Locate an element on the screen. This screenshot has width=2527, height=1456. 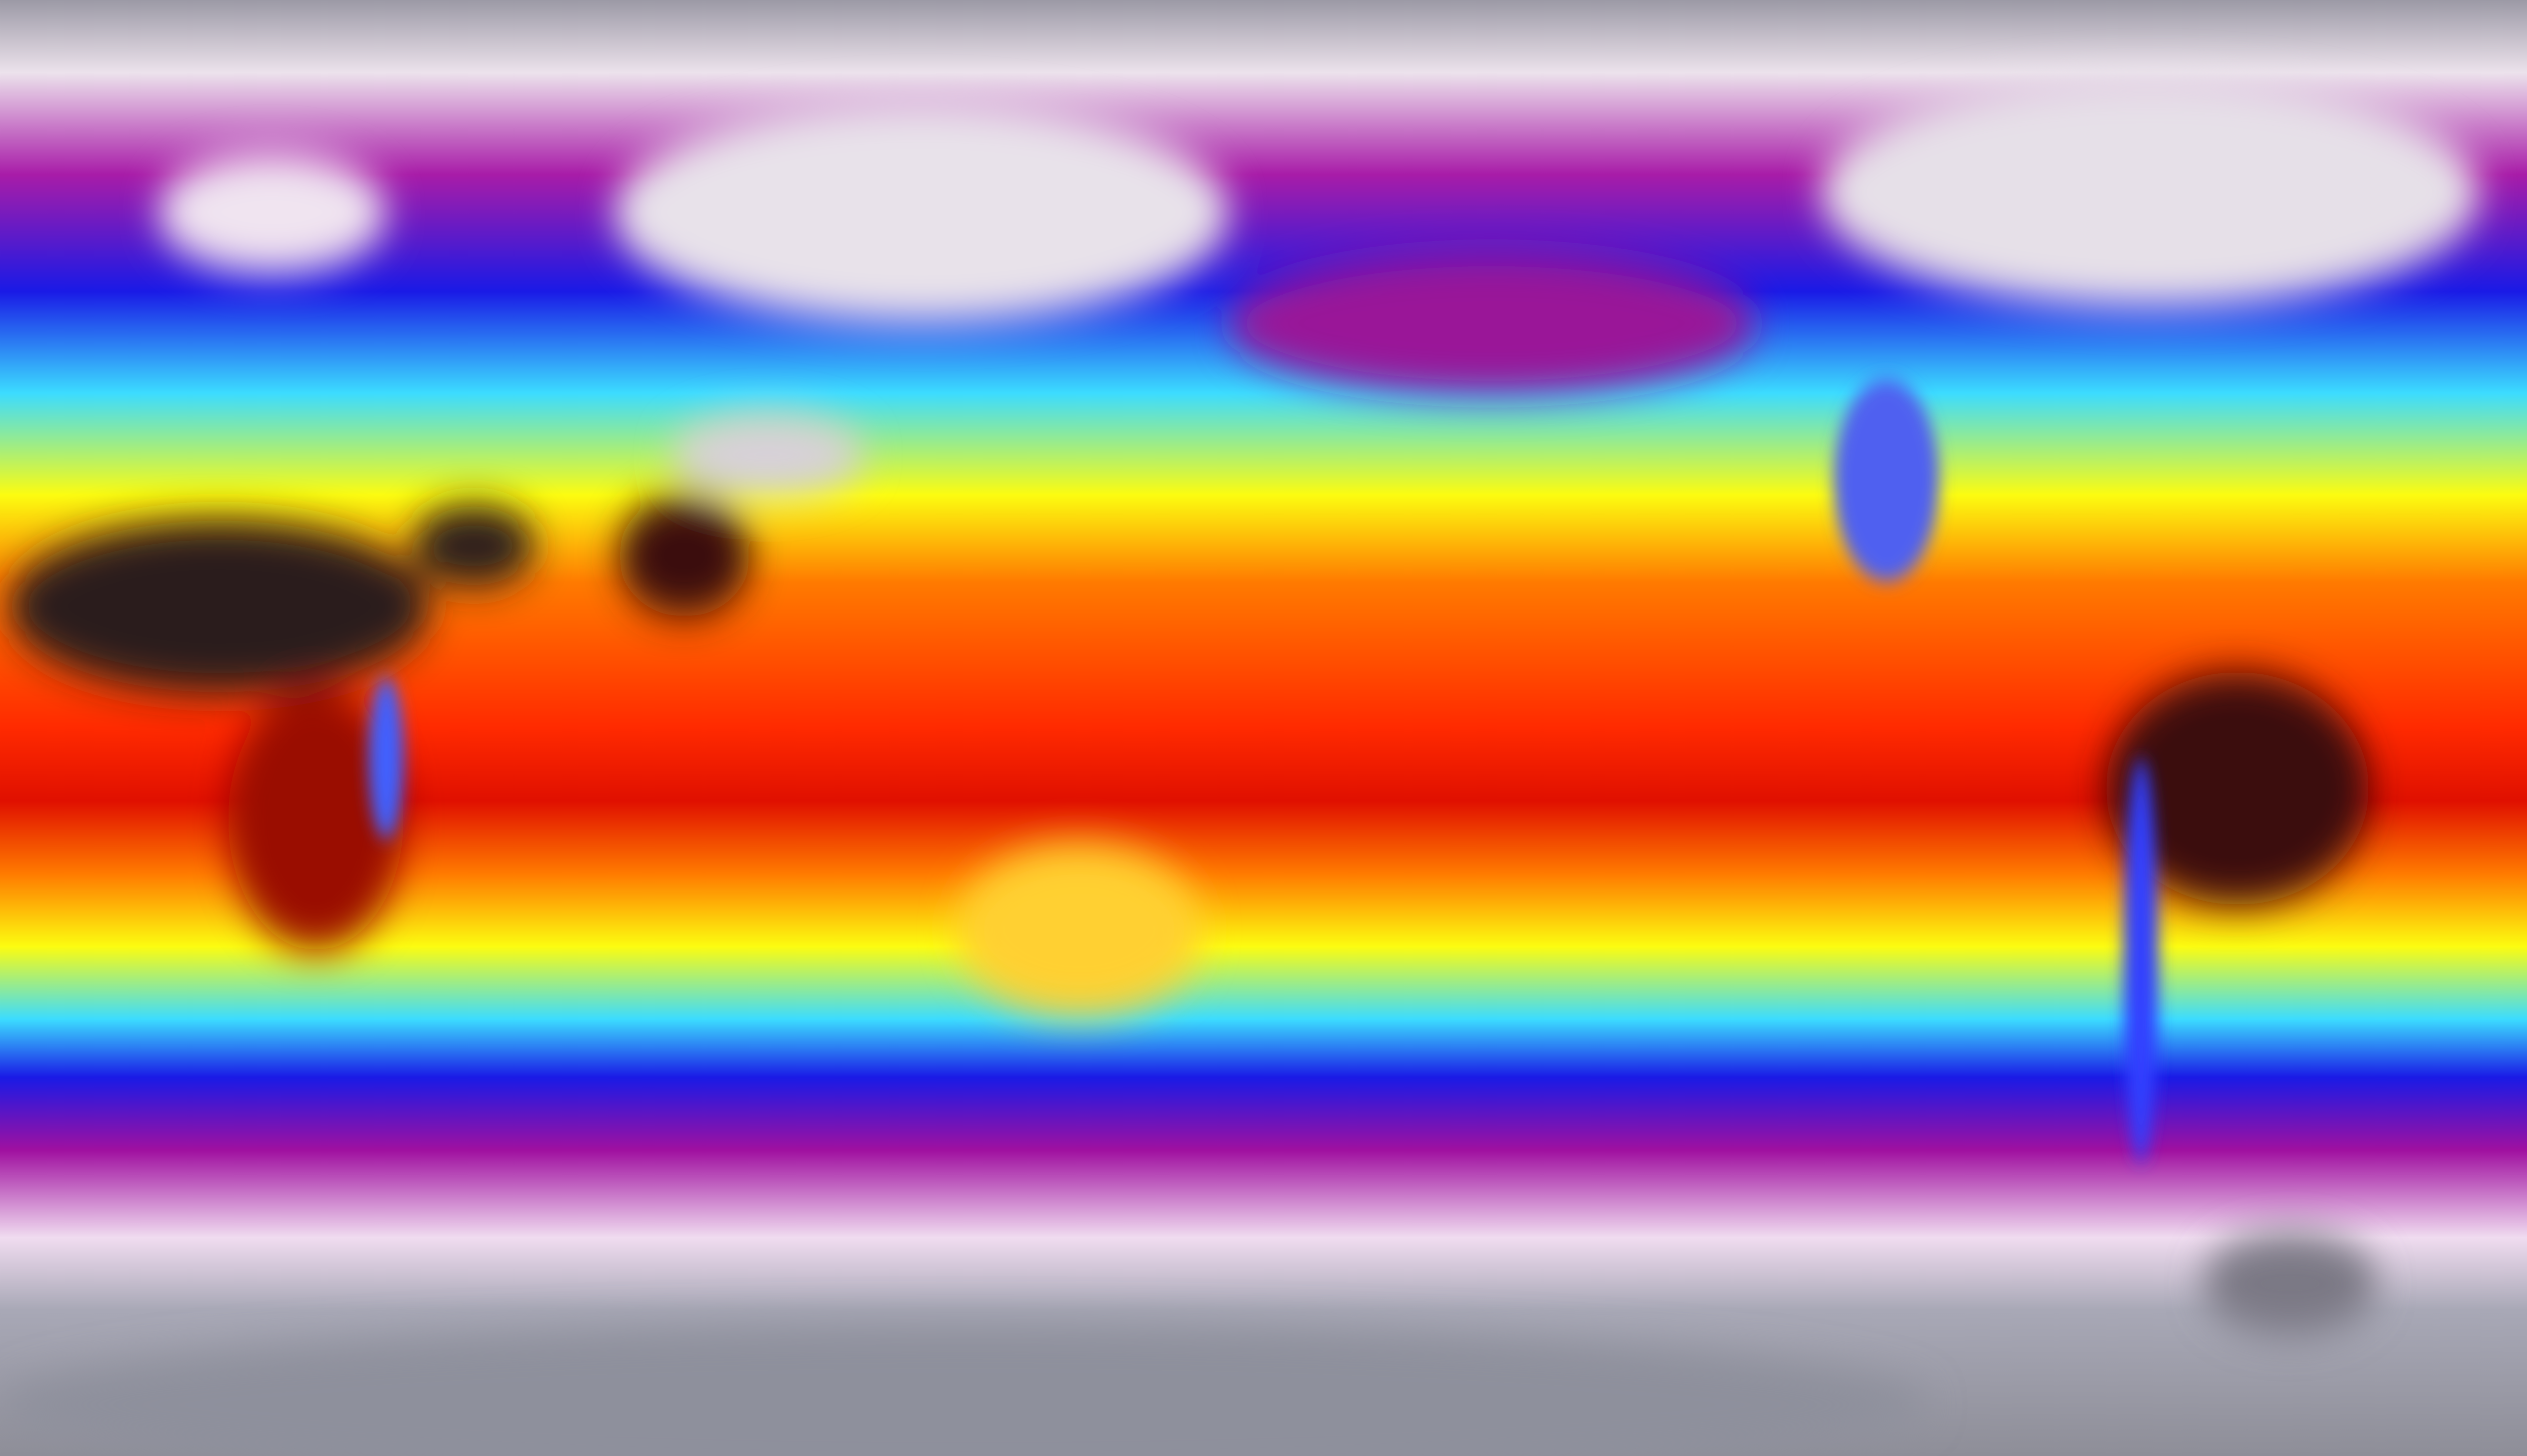
australia-warm is located at coordinates (1079, 930).